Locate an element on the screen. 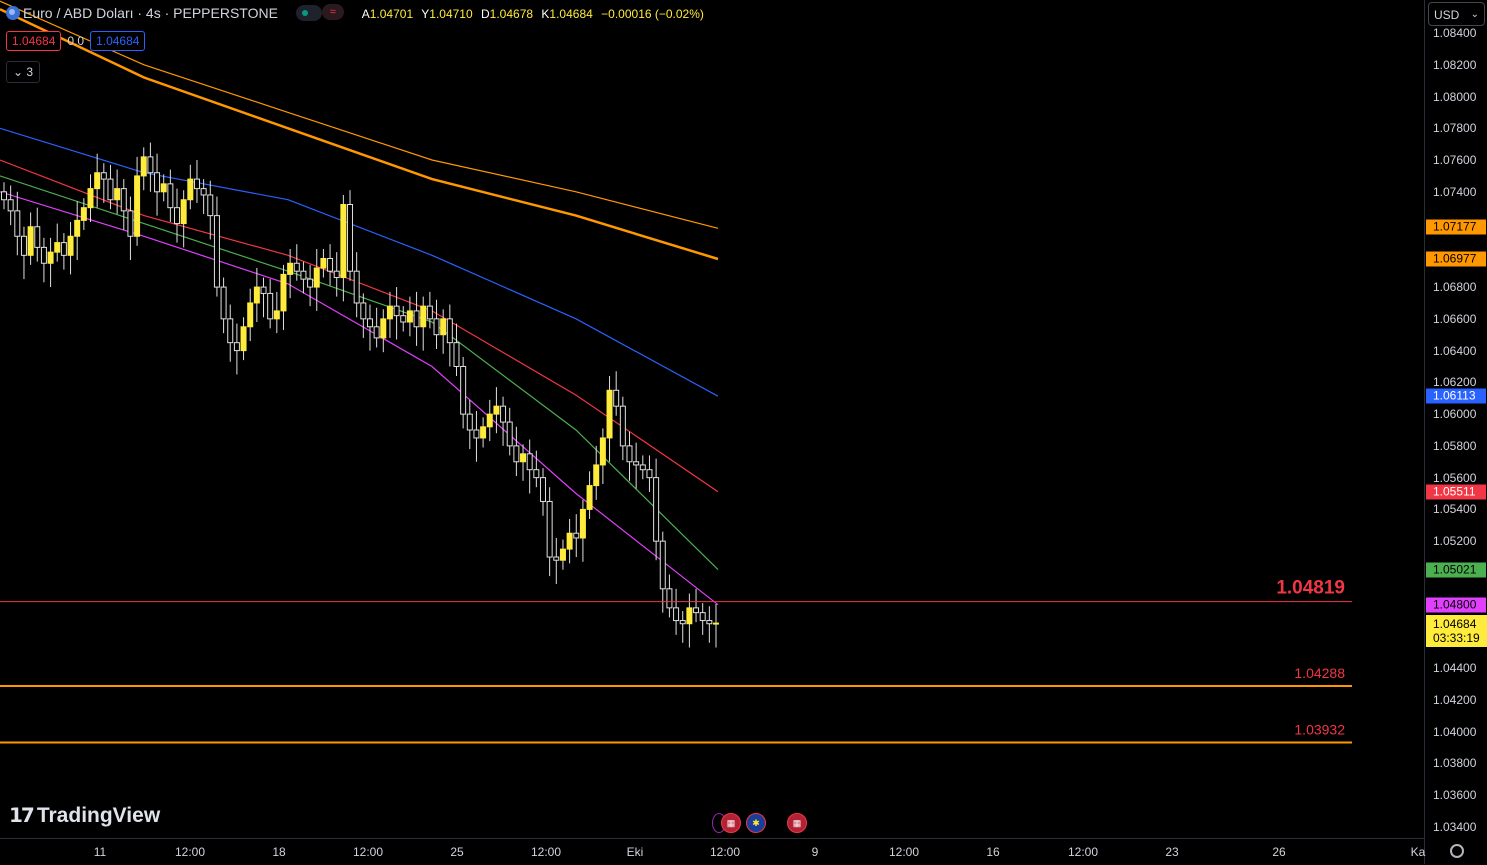  indicators-collapse-button: ⌄ 3 is located at coordinates (23, 72).